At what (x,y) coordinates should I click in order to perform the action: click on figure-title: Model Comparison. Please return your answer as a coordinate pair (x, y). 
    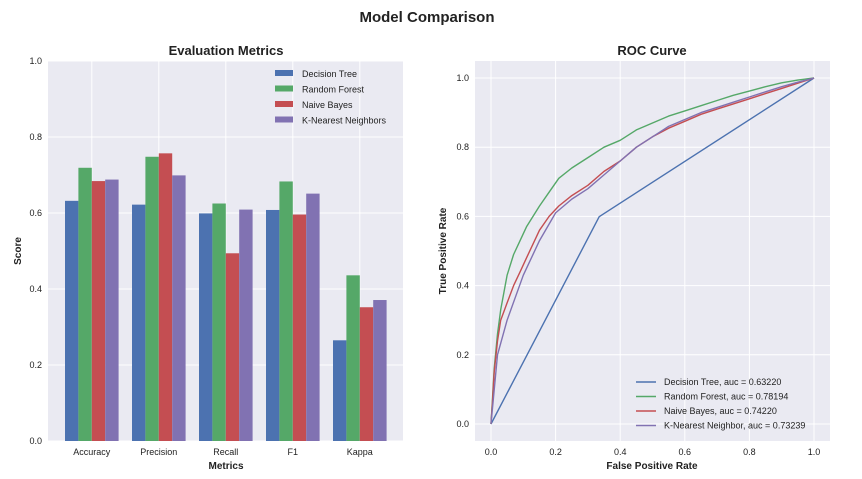
    Looking at the image, I should click on (426, 17).